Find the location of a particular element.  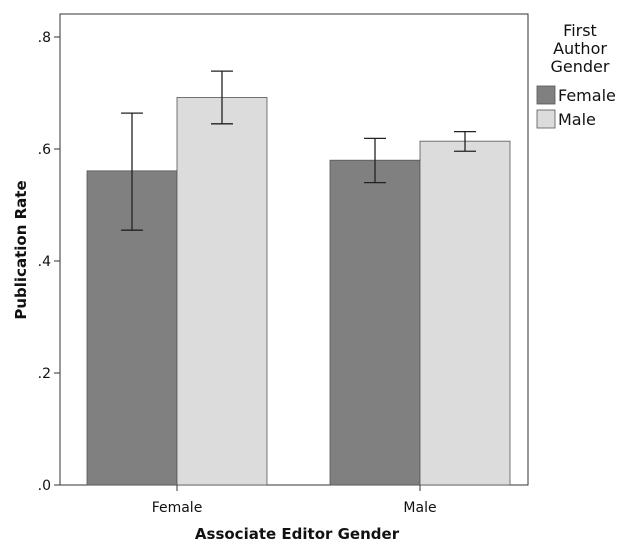

bar-male-female is located at coordinates (222, 291).